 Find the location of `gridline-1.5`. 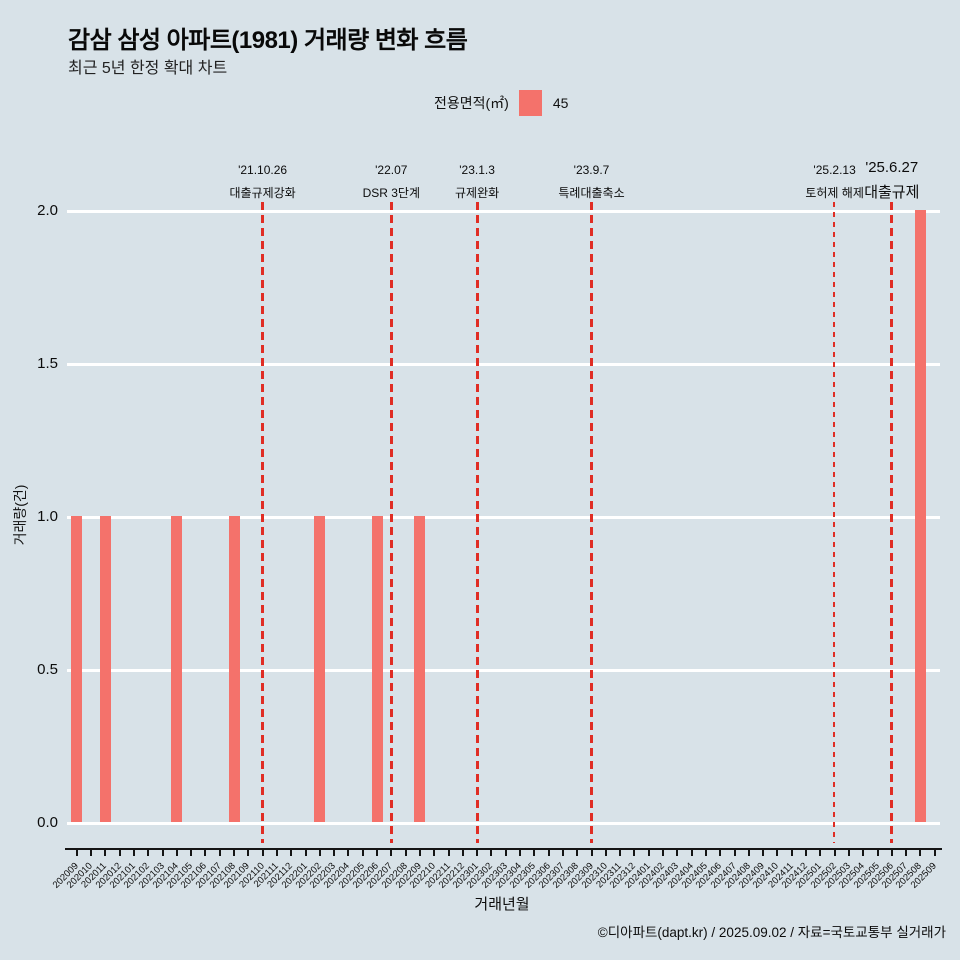

gridline-1.5 is located at coordinates (503, 364).